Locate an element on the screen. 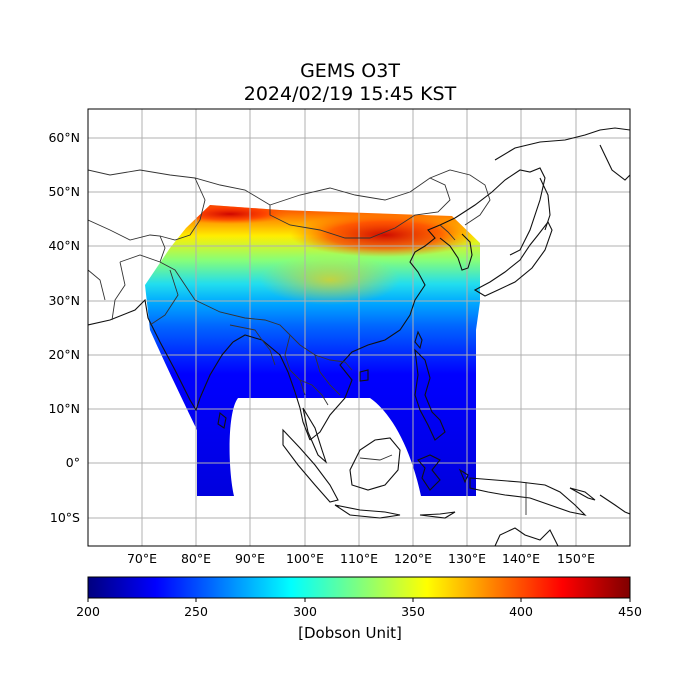  lon-tick-100e: 100°E is located at coordinates (305, 558).